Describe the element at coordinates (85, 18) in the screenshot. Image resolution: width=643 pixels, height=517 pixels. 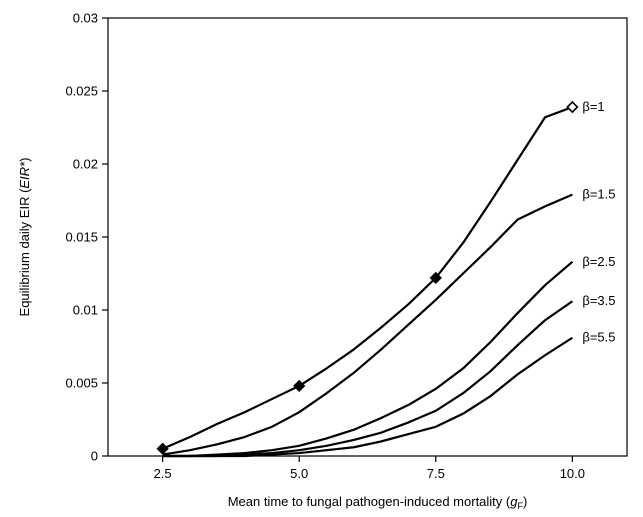
I see `y-tick-label: 0.03` at that location.